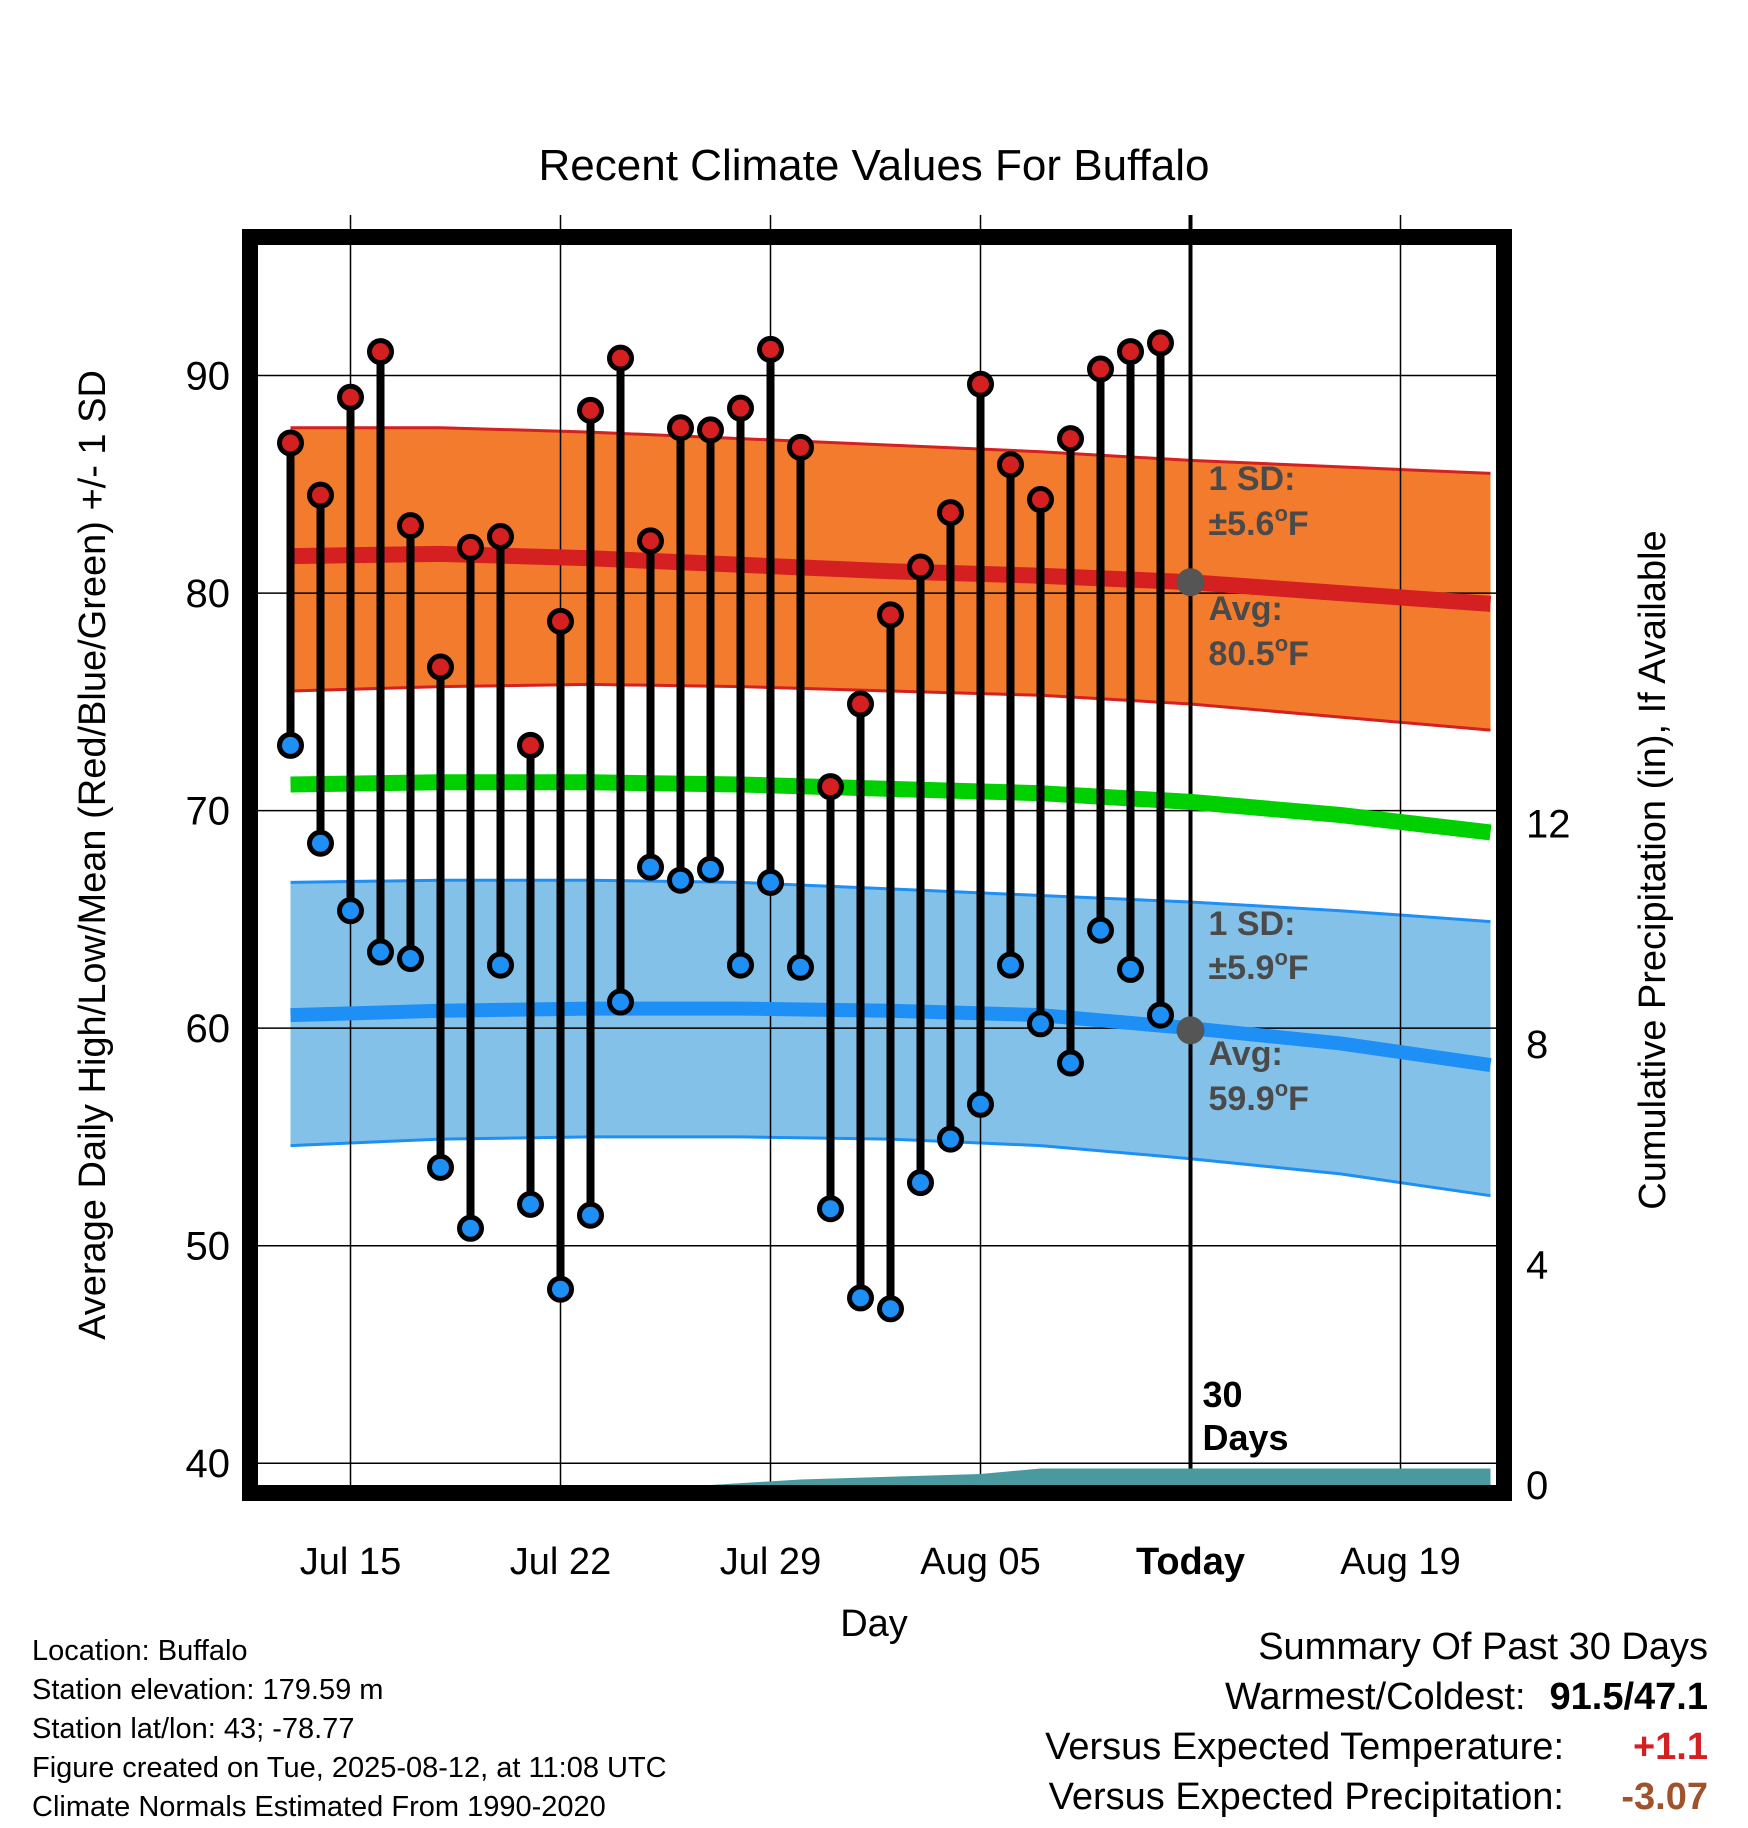 Image resolution: width=1748 pixels, height=1828 pixels. Describe the element at coordinates (208, 594) in the screenshot. I see `y-tick-label: 80` at that location.